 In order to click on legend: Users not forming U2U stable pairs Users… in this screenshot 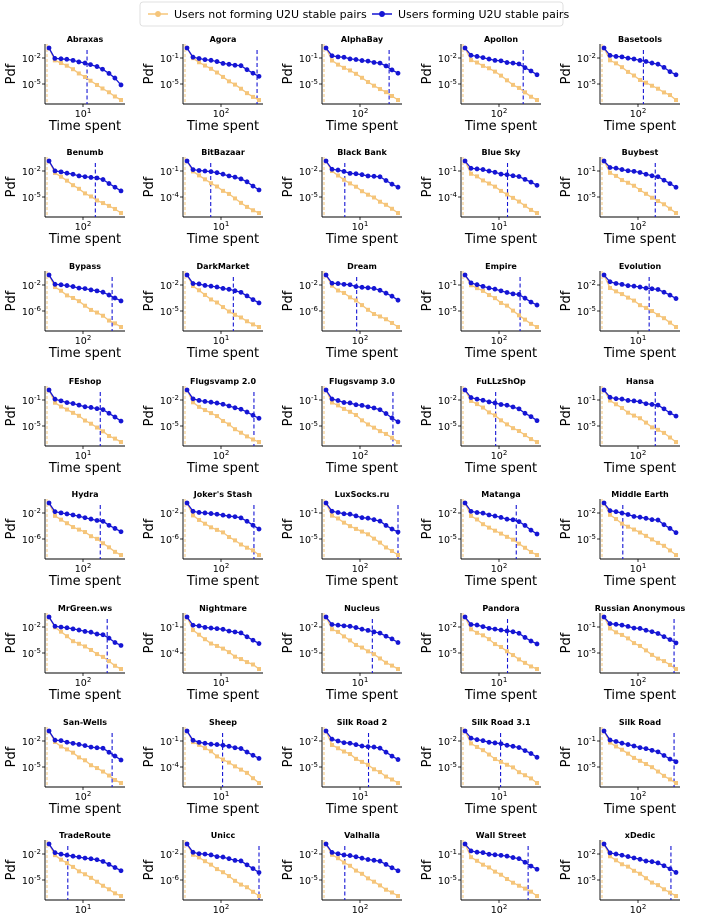, I will do `click(354, 14)`.